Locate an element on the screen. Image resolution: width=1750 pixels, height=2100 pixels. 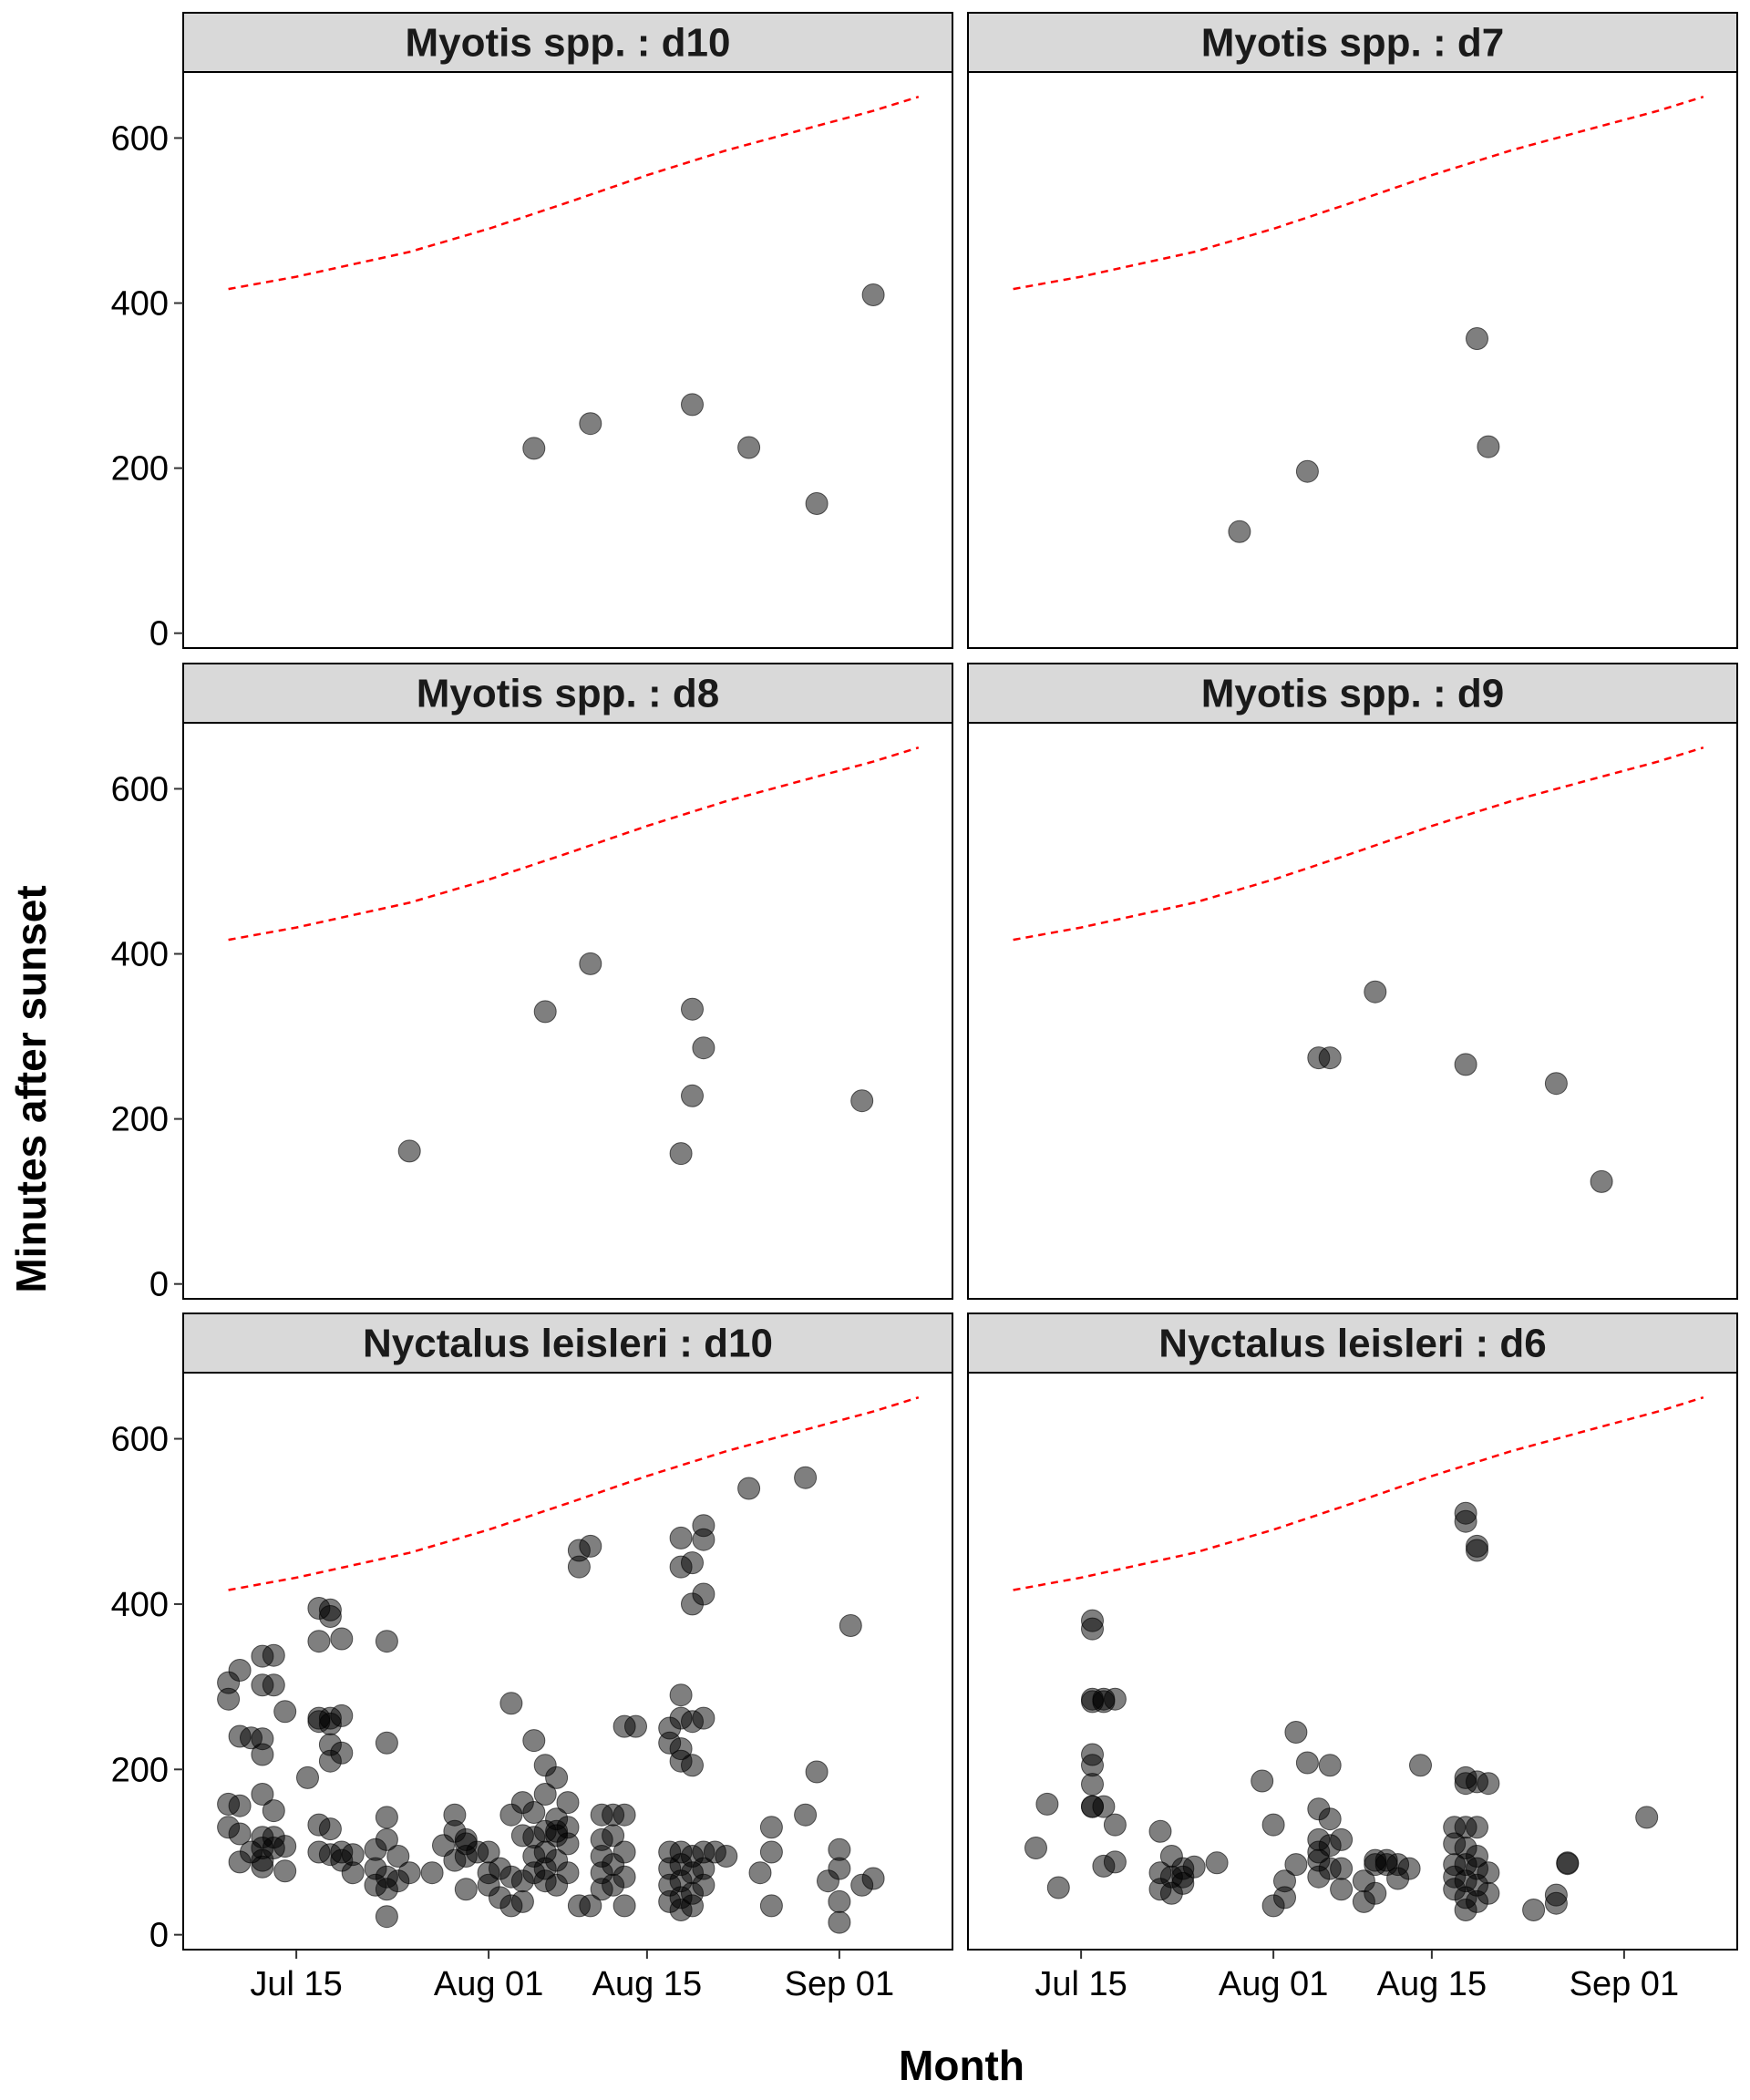
facet-panel-5: Nyctalus leisleri : d10 is located at coordinates (568, 1632).